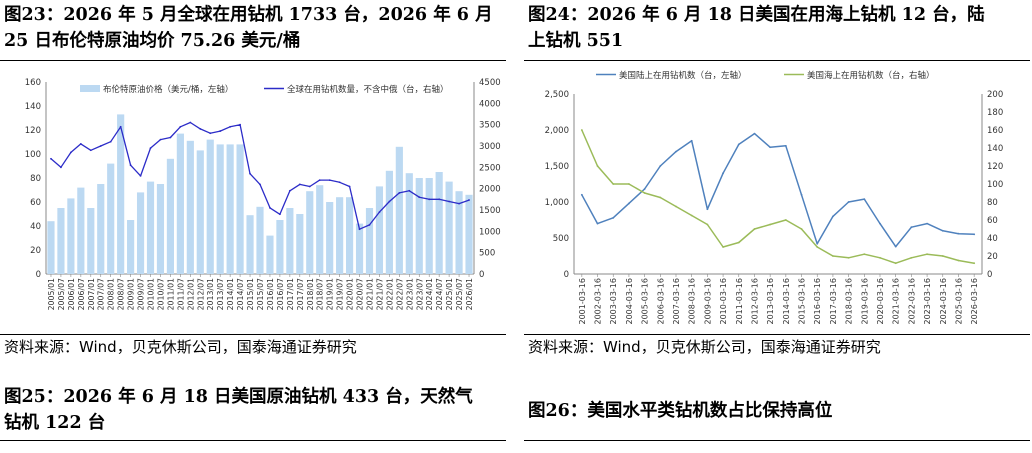 The width and height of the screenshot is (1032, 453). What do you see at coordinates (992, 257) in the screenshot?
I see `y-right-tick-label: 20` at bounding box center [992, 257].